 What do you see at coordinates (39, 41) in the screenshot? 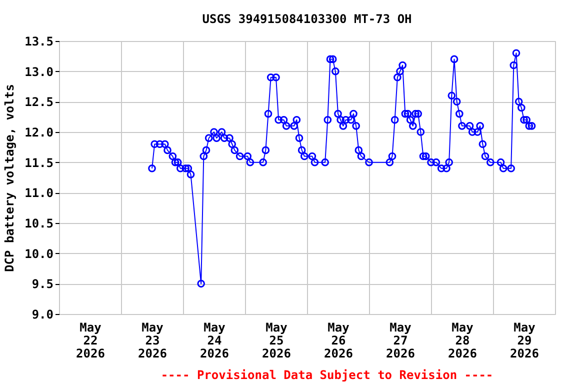
I see `y-tick-label: 13.5` at bounding box center [39, 41].